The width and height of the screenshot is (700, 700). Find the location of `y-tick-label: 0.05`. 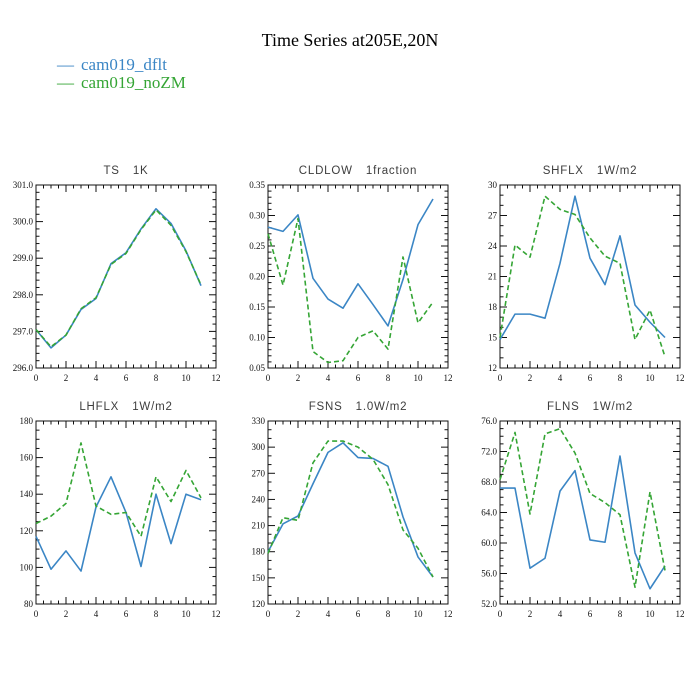

y-tick-label: 0.05 is located at coordinates (257, 368).